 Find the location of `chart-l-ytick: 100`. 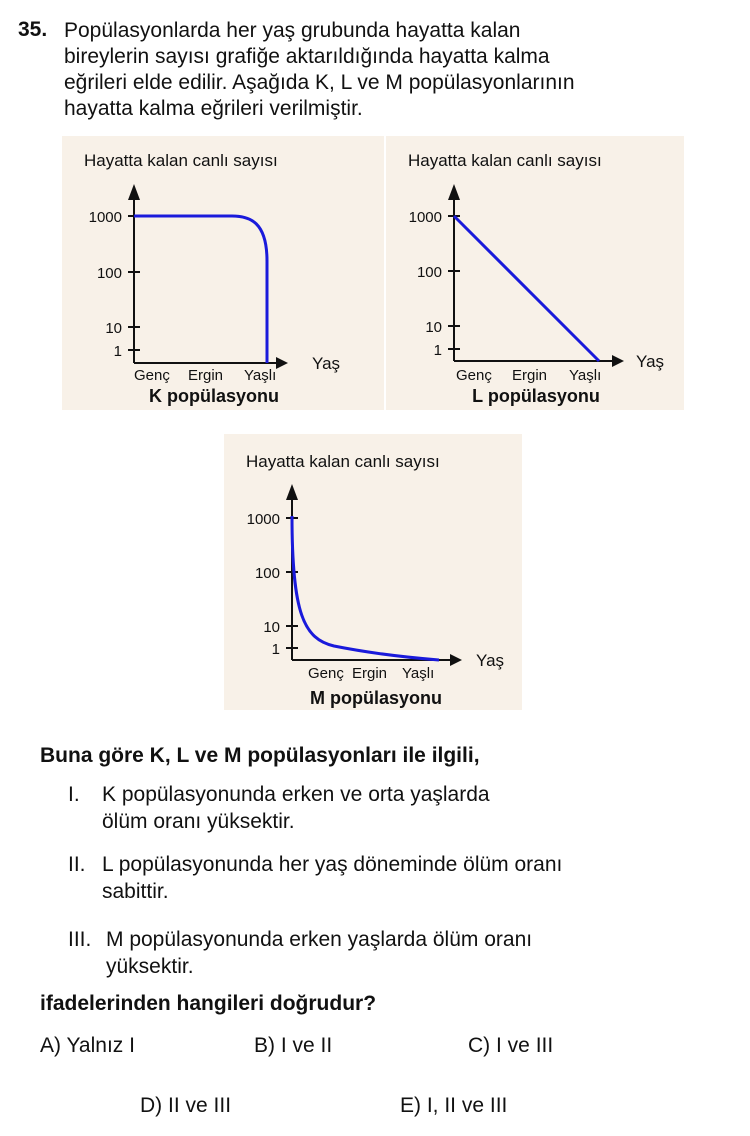

chart-l-ytick: 100 is located at coordinates (429, 272).